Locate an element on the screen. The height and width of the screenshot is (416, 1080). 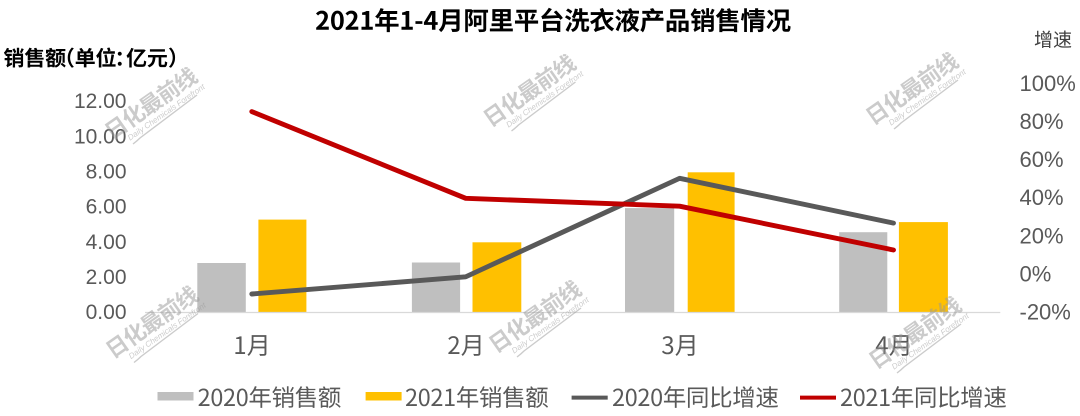
svg-text: 12.00 is located at coordinates (100, 101).